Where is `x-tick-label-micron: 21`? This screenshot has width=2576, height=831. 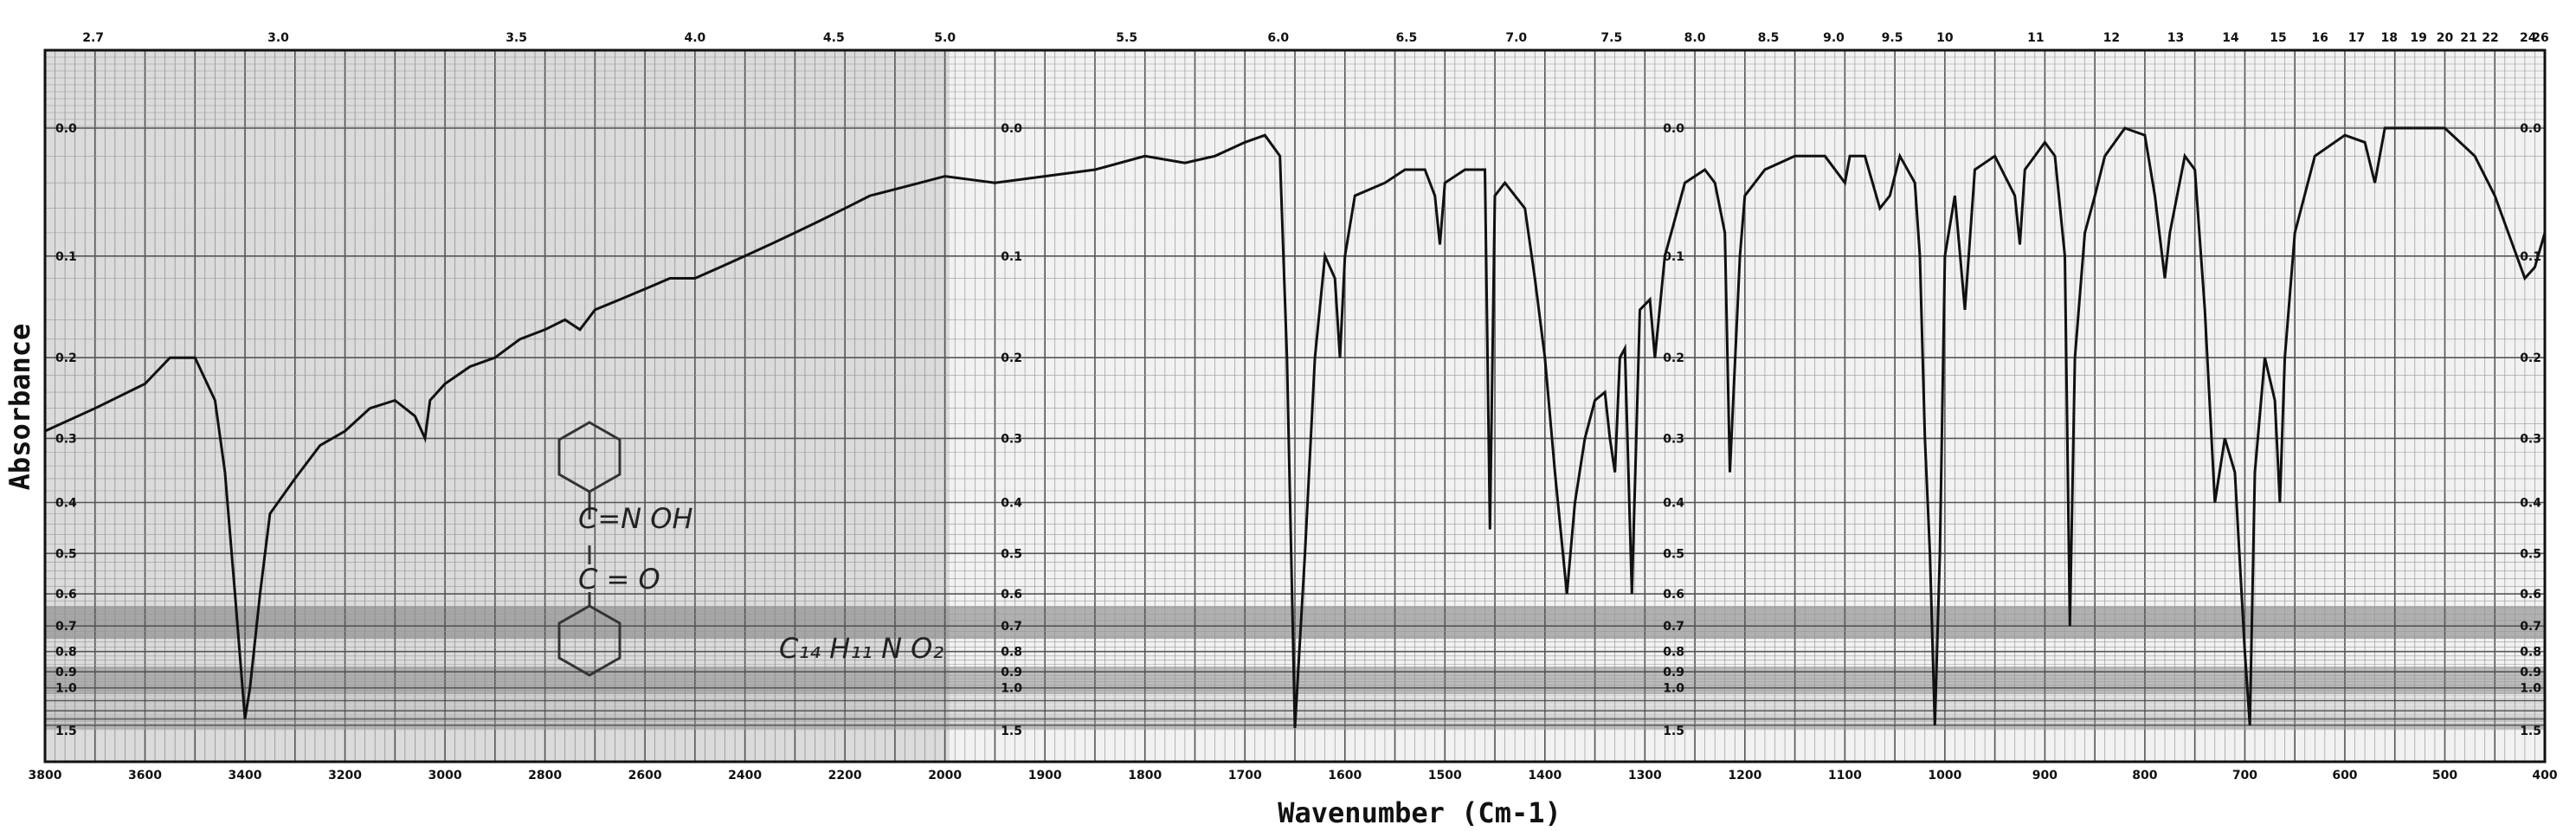
x-tick-label-micron: 21 is located at coordinates (2468, 38).